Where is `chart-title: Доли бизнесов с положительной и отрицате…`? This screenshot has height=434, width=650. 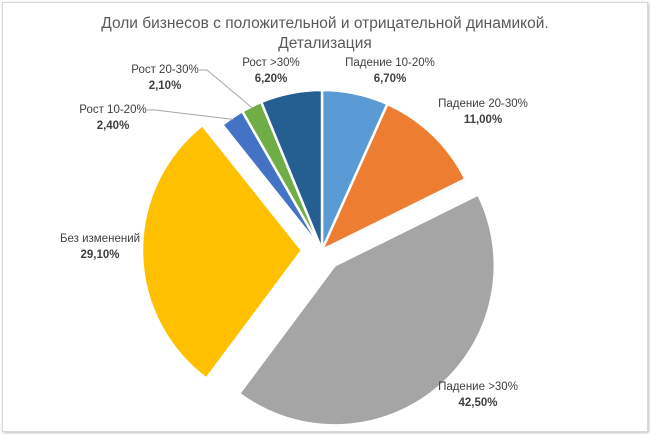
chart-title: Доли бизнесов с положительной и отрицате… is located at coordinates (325, 34).